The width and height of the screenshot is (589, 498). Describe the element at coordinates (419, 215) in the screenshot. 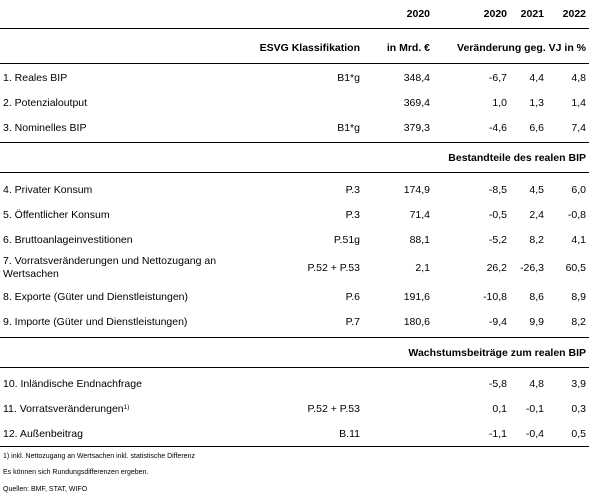

I see `row-value: 71,4` at that location.